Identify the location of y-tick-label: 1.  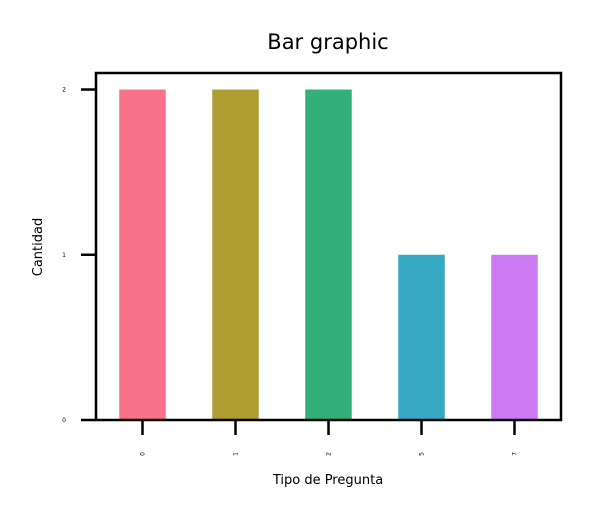
(64, 255).